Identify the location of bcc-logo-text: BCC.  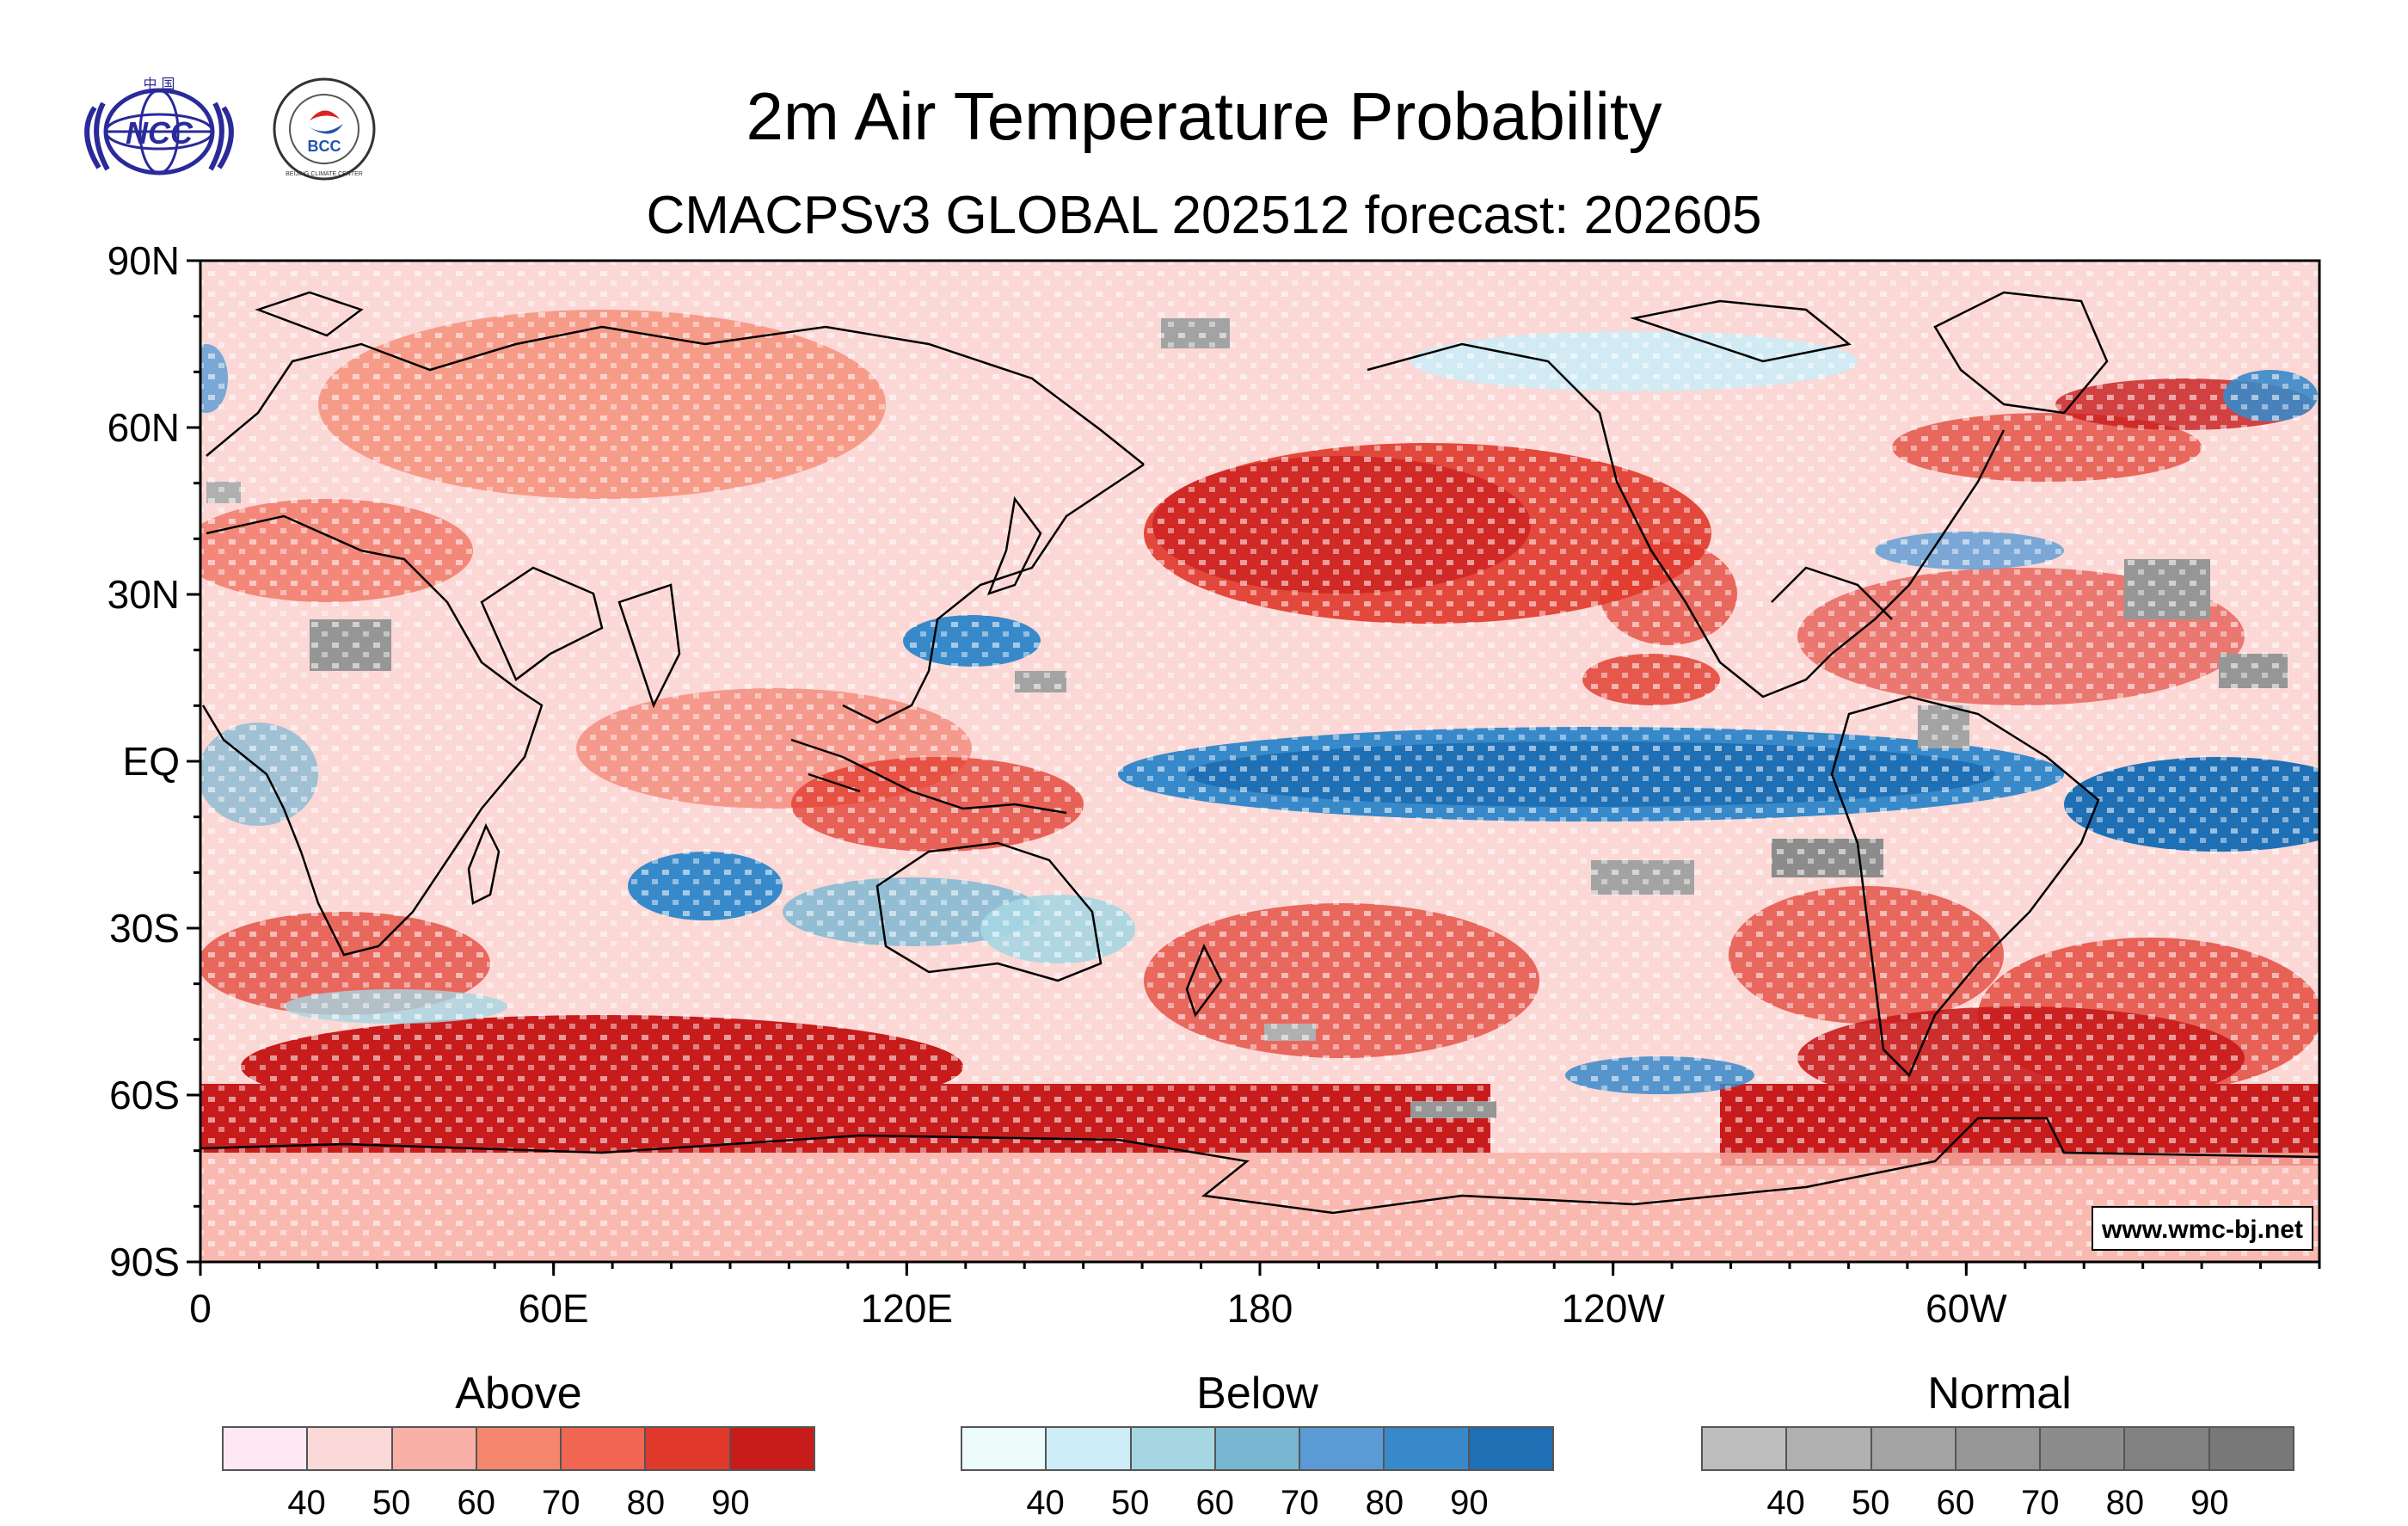
(325, 146).